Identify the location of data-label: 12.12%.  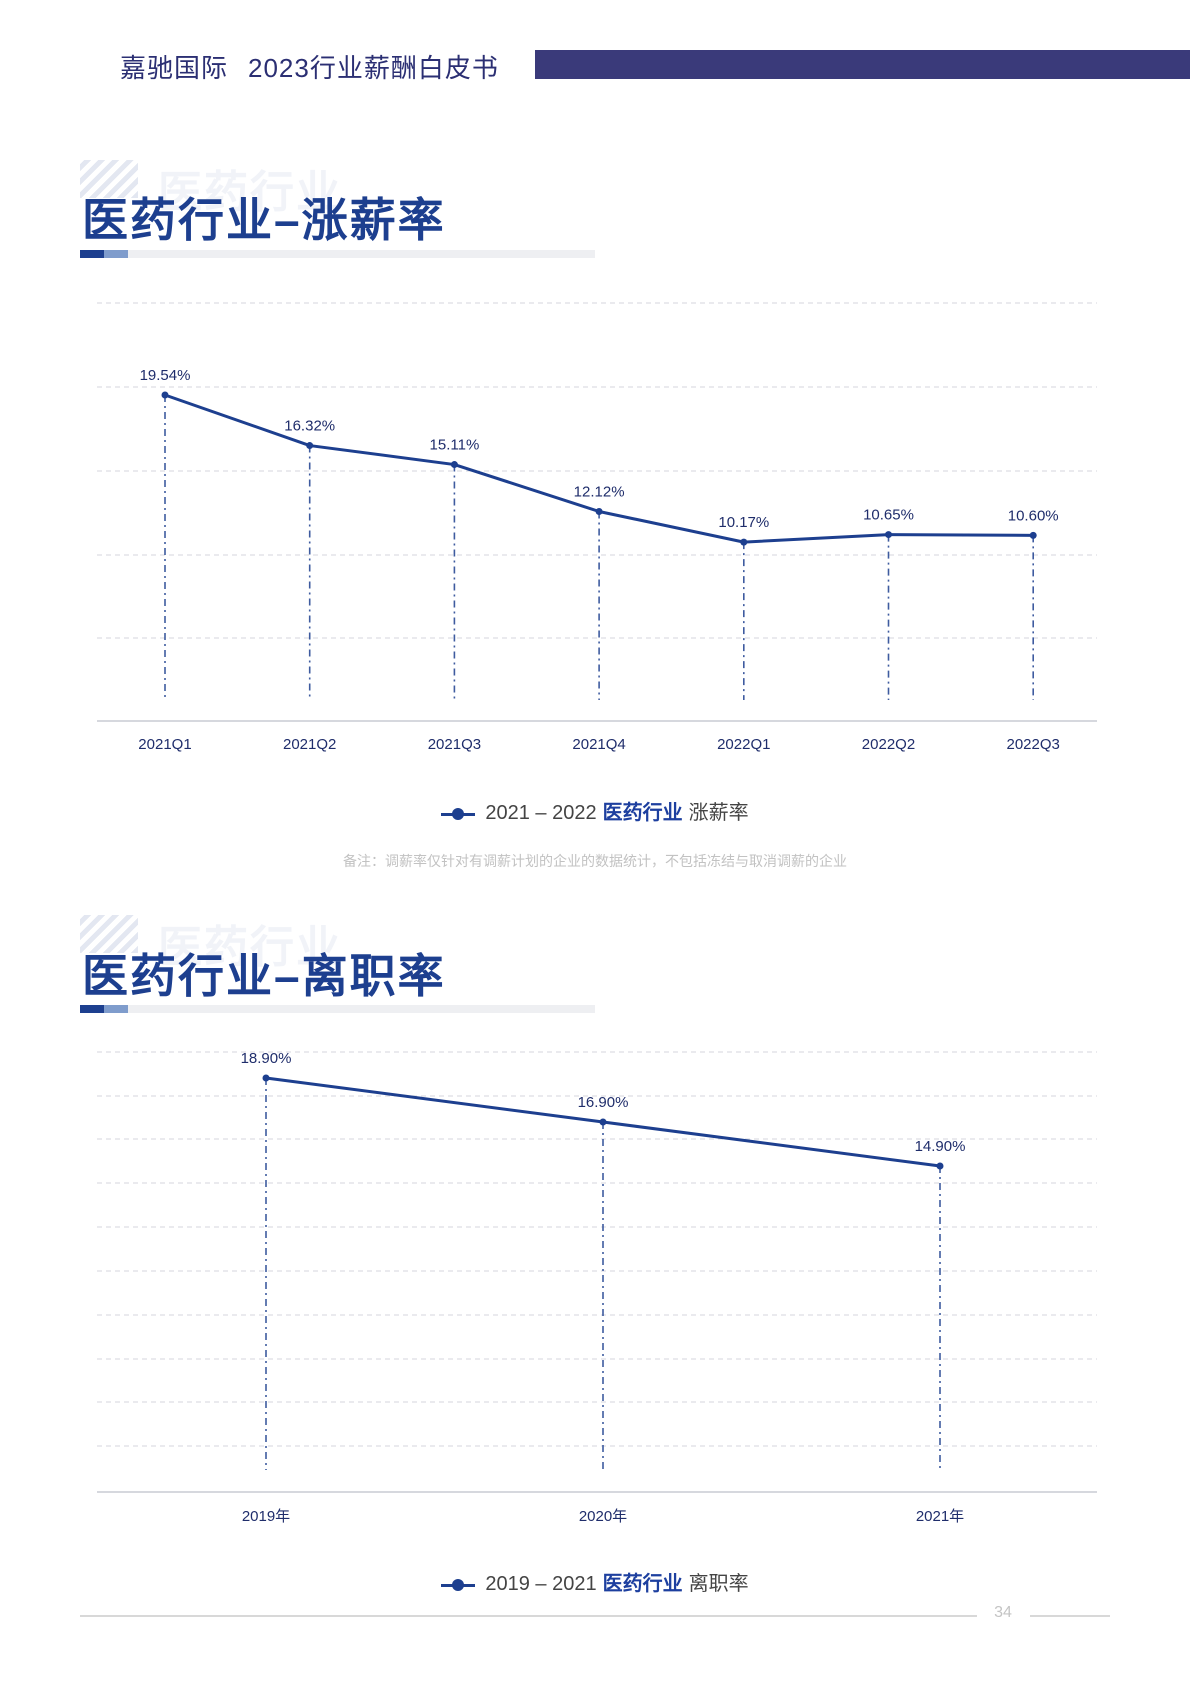
(599, 491).